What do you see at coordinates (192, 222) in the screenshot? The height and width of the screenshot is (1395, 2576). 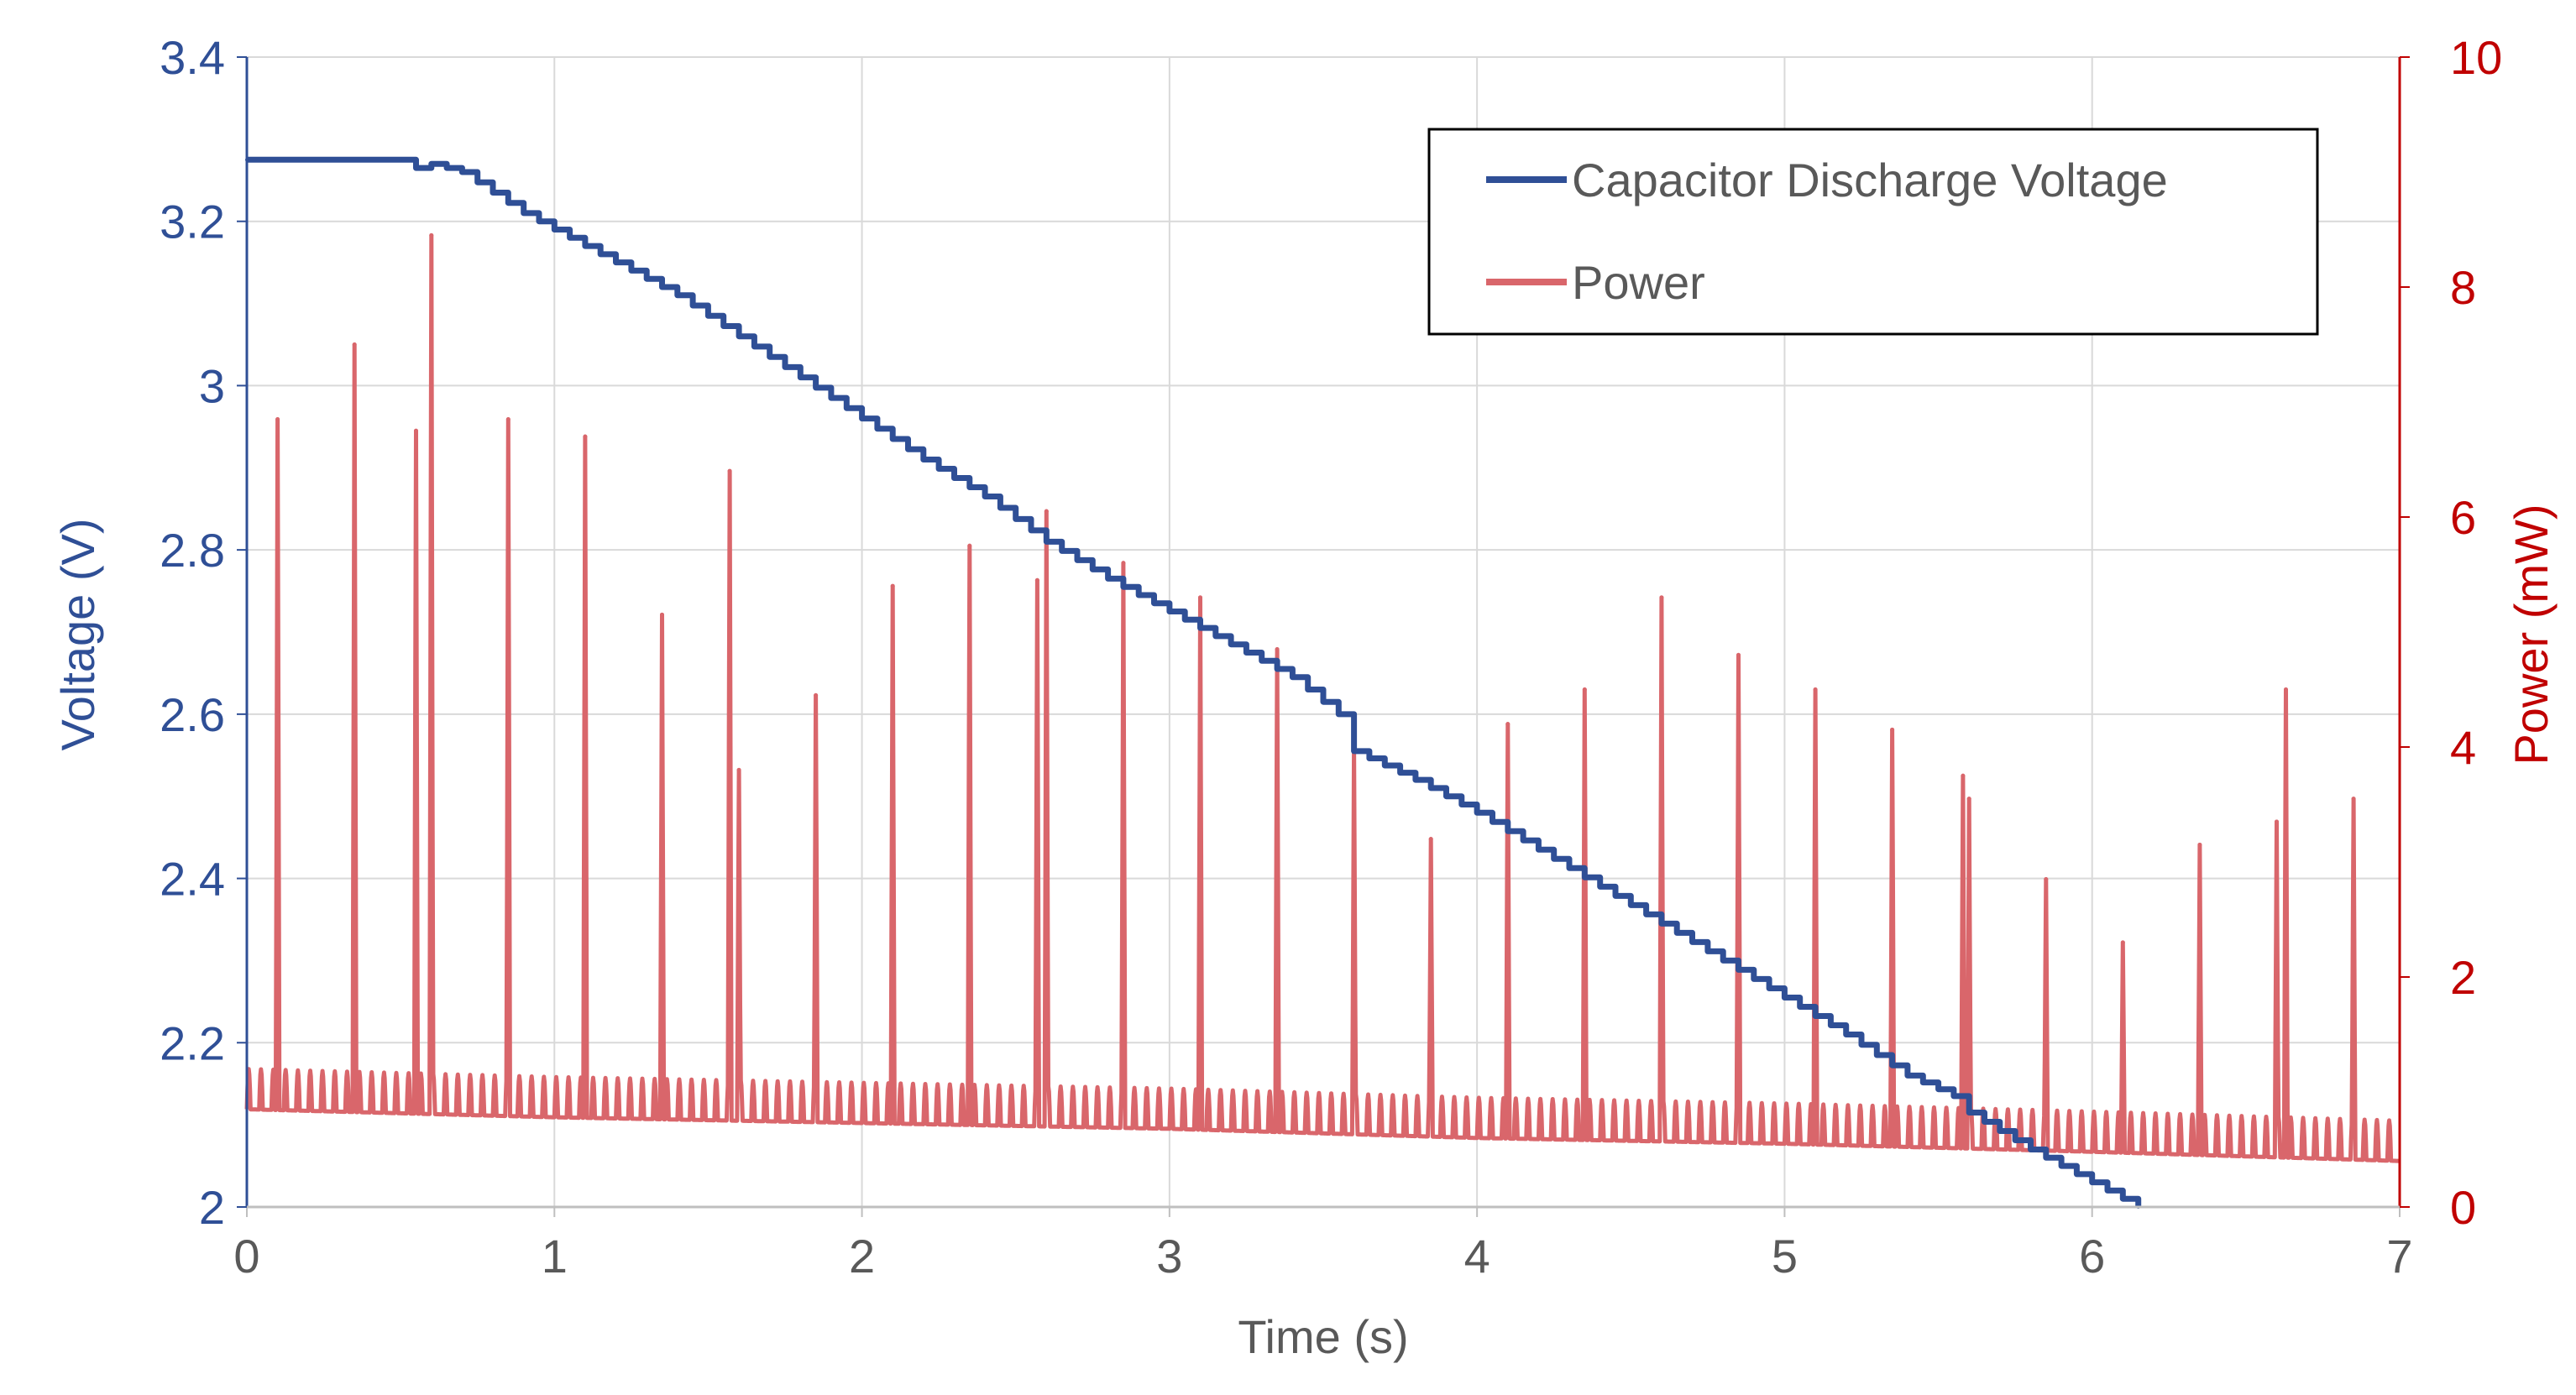 I see `y-tick-label: 3.2` at bounding box center [192, 222].